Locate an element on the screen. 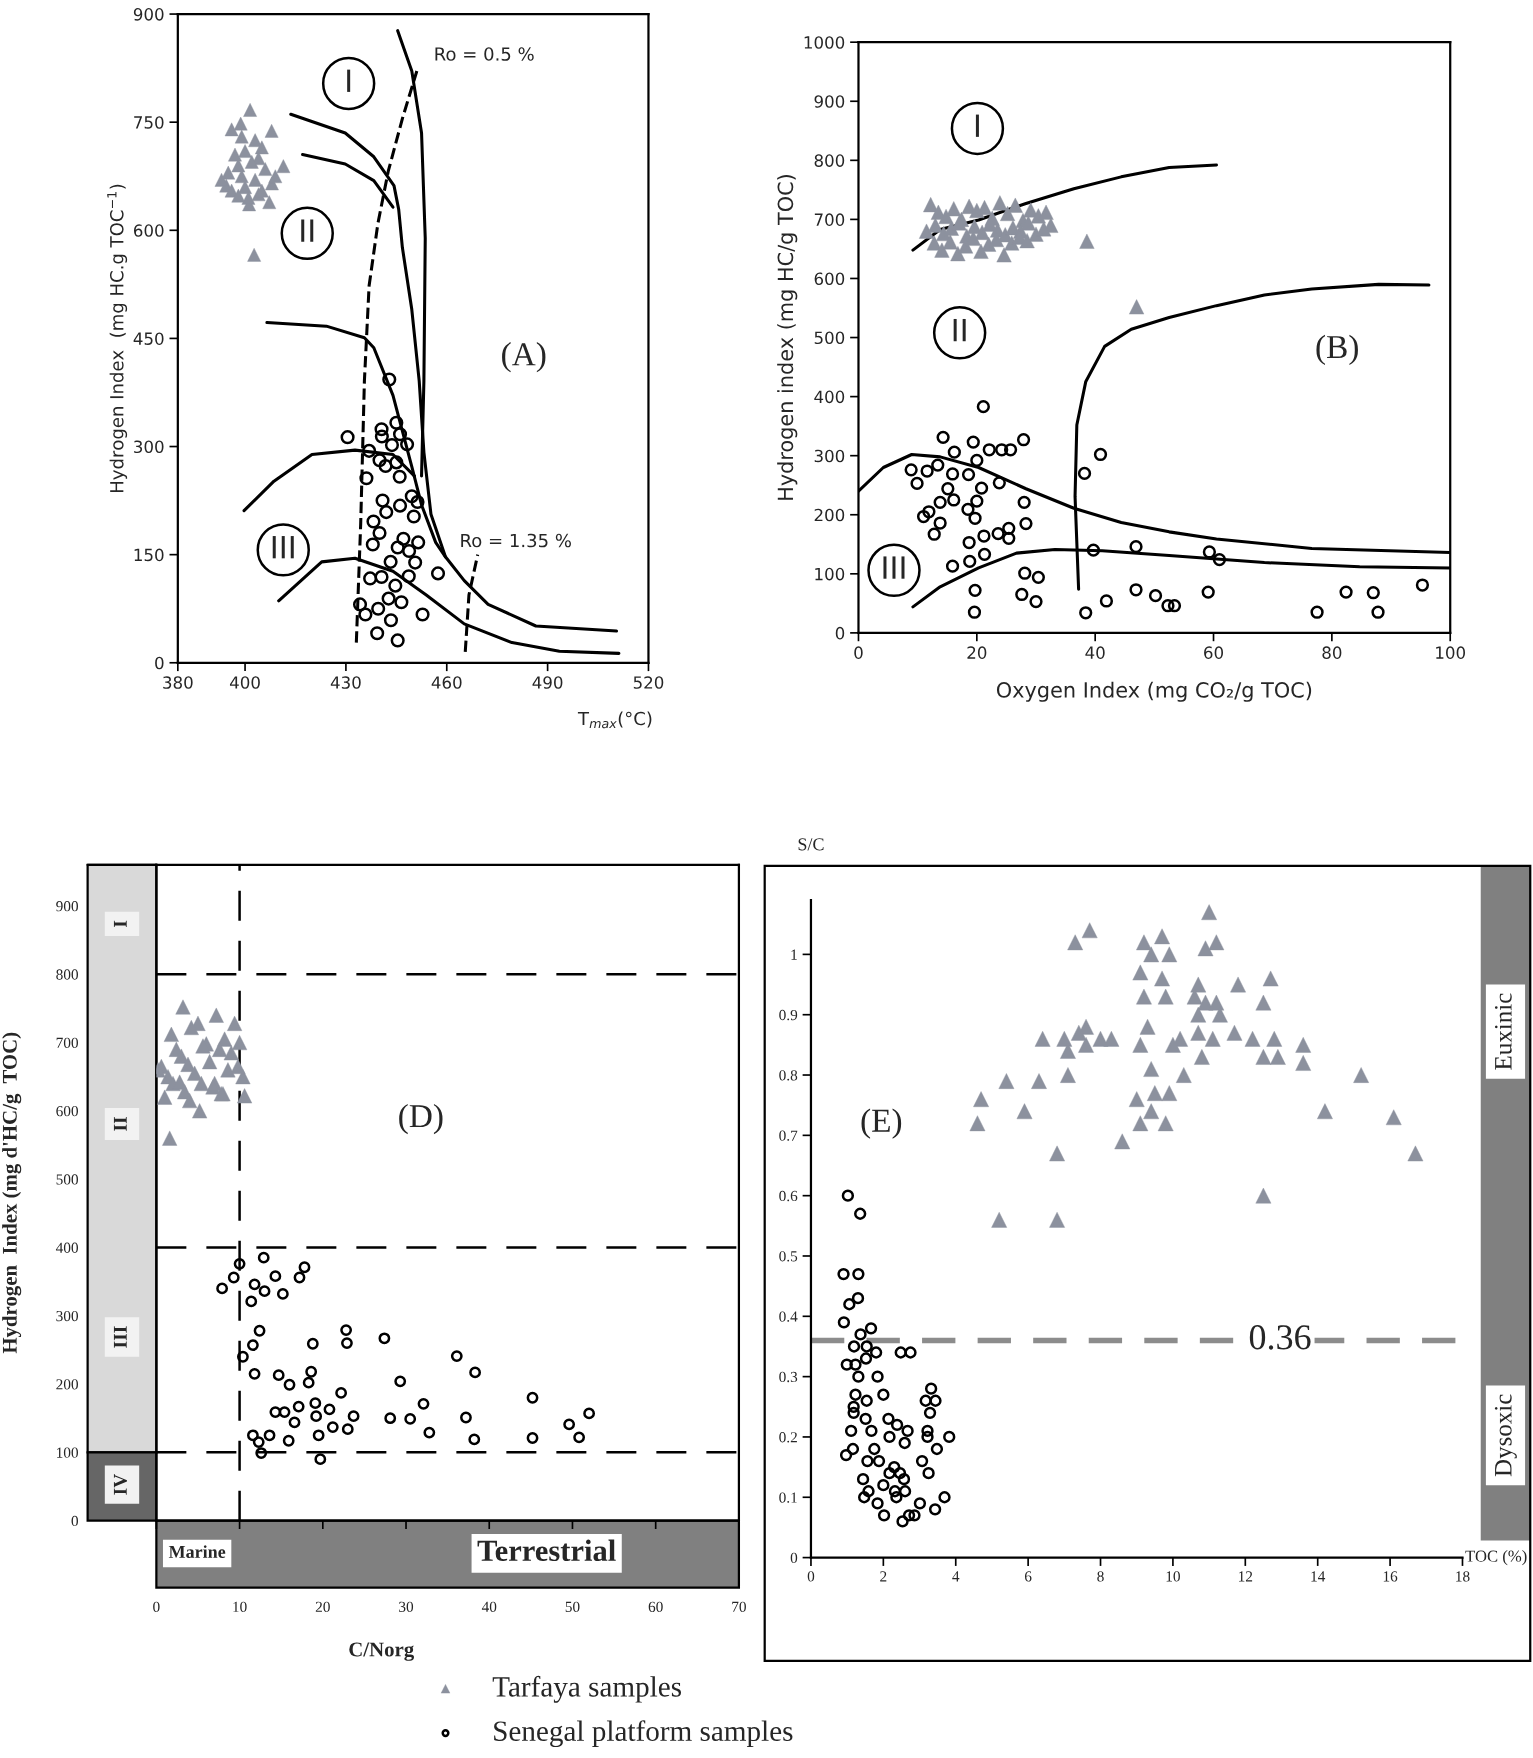  annotation: (A) is located at coordinates (524, 357).